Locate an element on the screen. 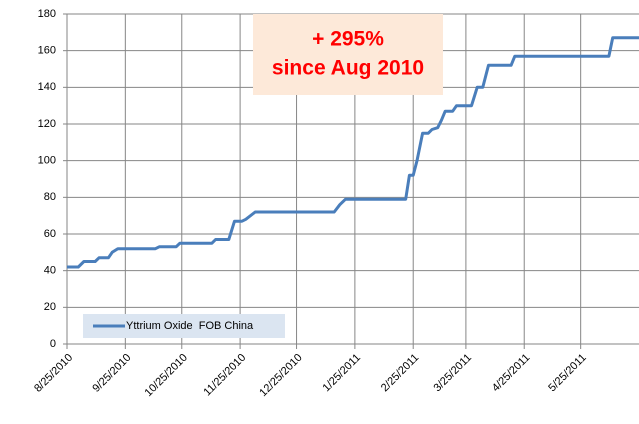 The height and width of the screenshot is (424, 639). y-tick-label: 80 is located at coordinates (50, 197).